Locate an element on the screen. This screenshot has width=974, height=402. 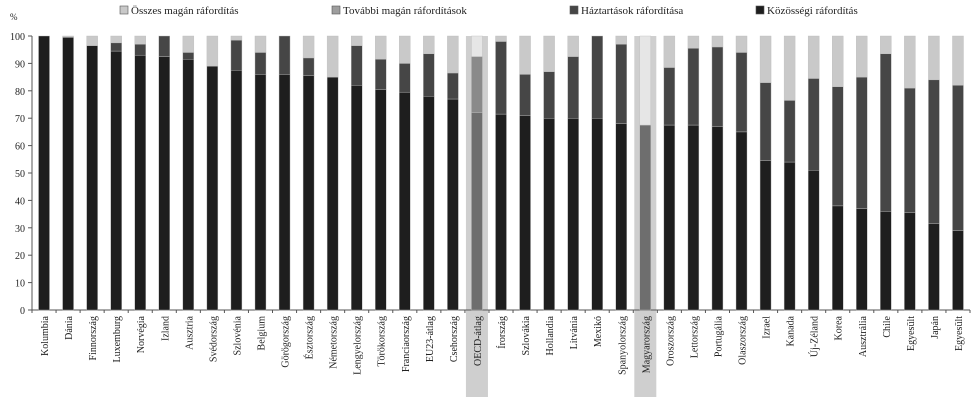
x-tick-label: Svédország is located at coordinates (213, 339).